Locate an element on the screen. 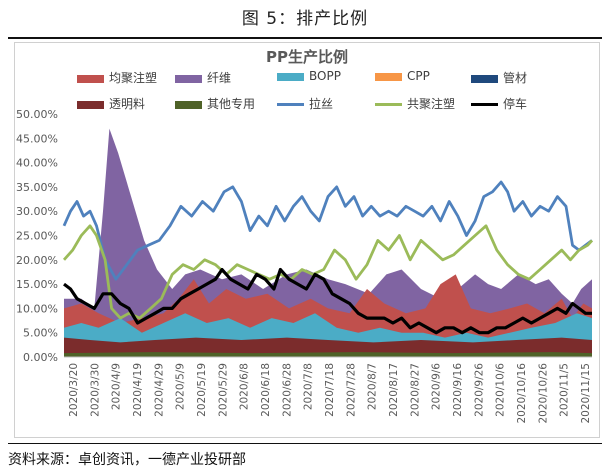 The height and width of the screenshot is (474, 610). legend-item: CPP is located at coordinates (402, 76).